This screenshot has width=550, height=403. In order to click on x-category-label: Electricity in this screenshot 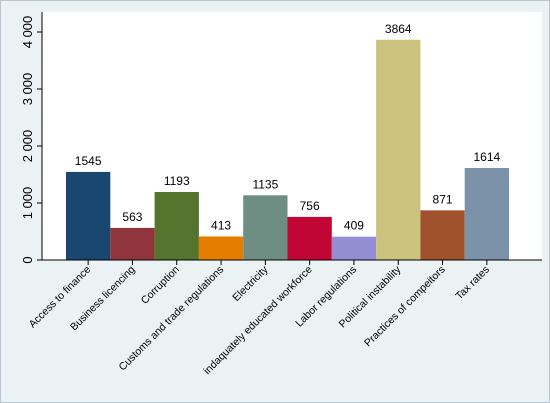, I will do `click(250, 283)`.